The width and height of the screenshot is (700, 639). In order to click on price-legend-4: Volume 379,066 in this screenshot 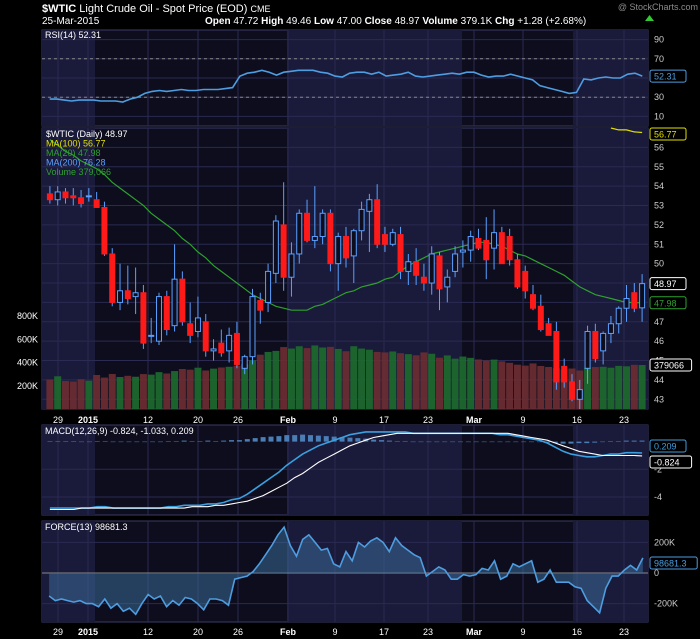, I will do `click(78, 172)`.